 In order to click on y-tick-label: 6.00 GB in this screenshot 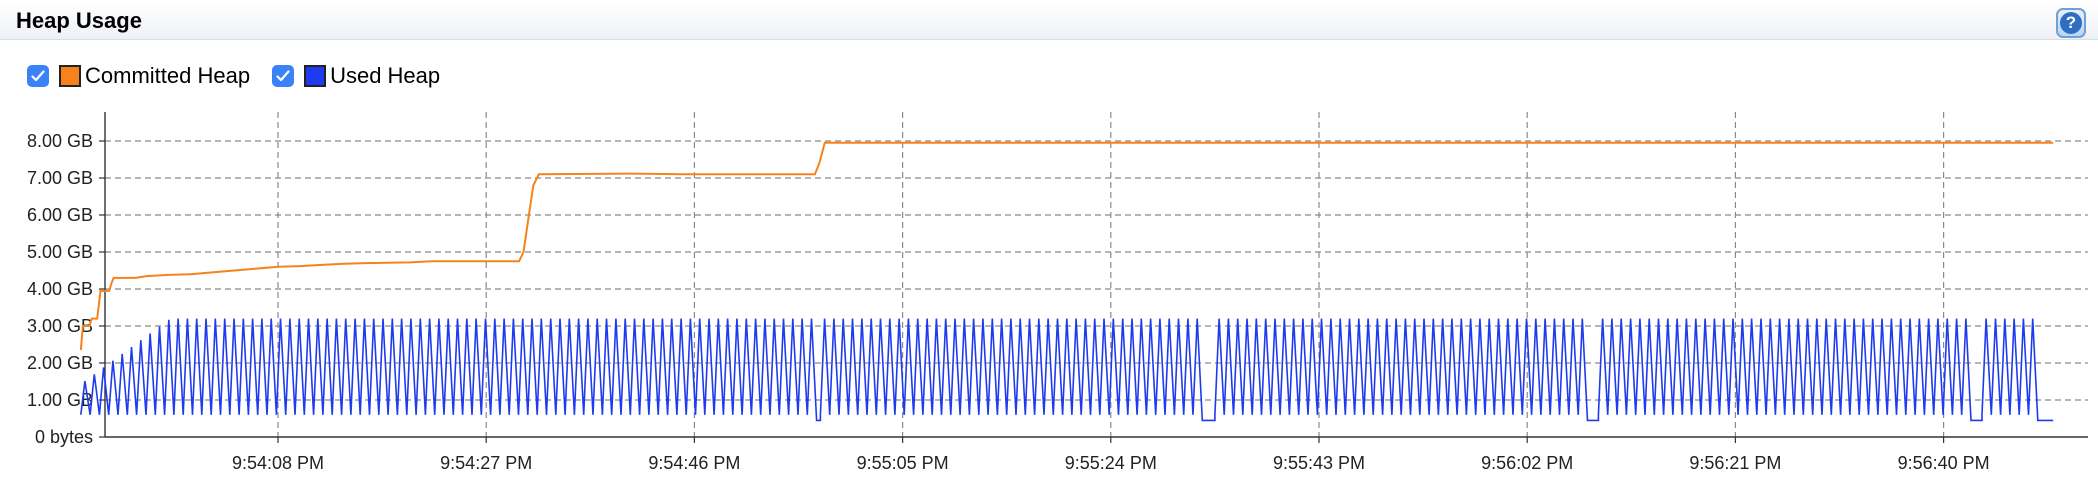, I will do `click(60, 215)`.